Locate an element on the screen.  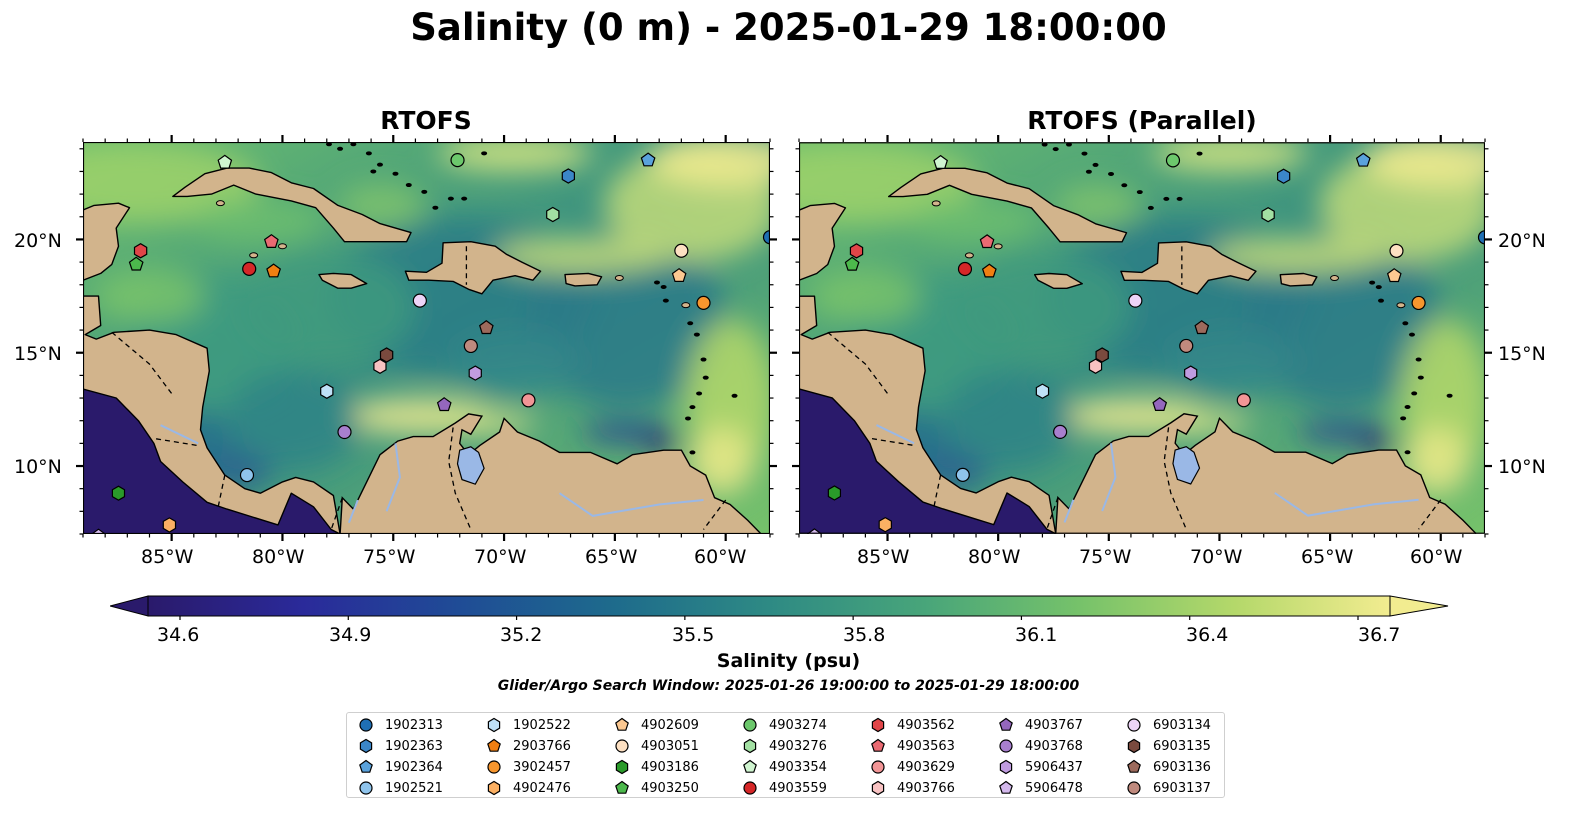
legend-label: 1902313 is located at coordinates (414, 725).